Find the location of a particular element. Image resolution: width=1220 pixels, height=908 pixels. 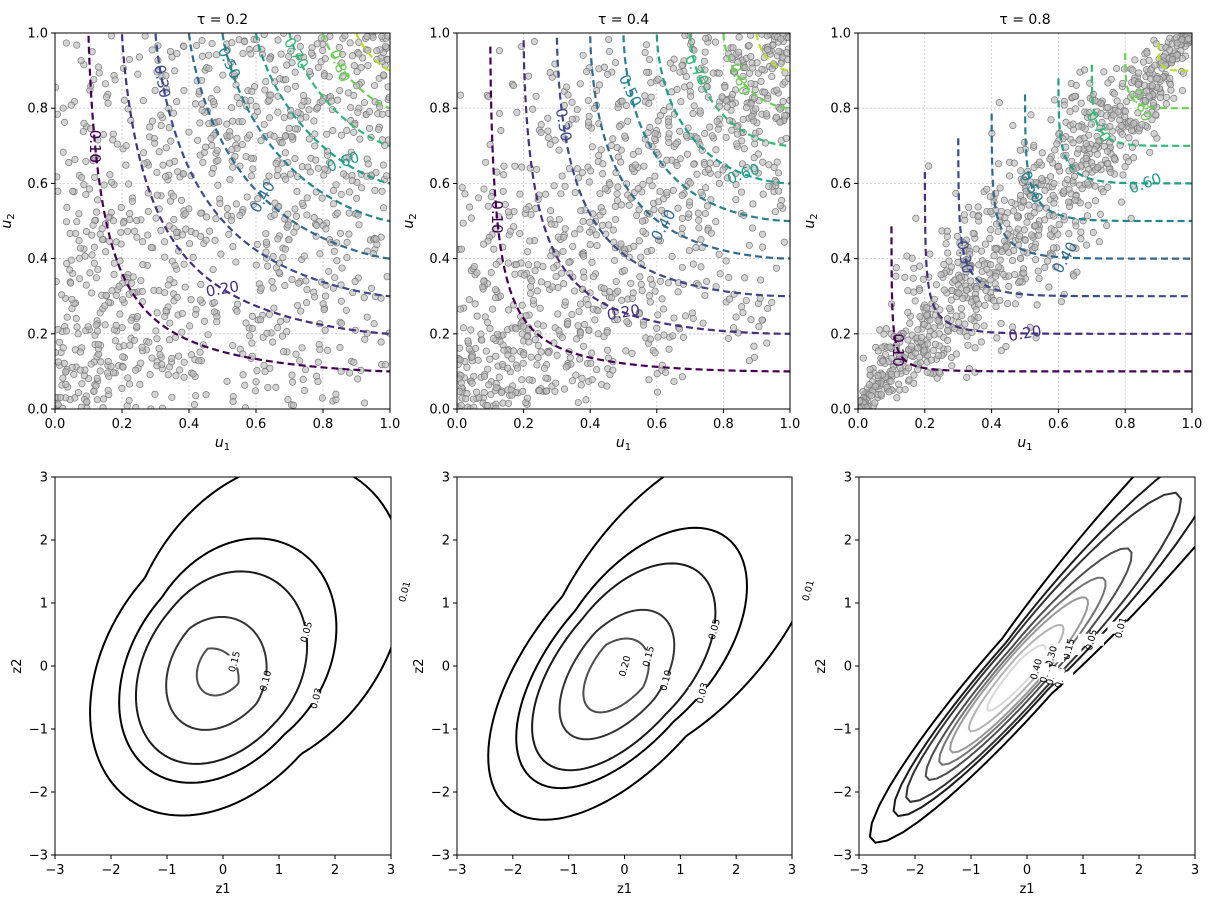

x-tick-label: −2 is located at coordinates (512, 870).